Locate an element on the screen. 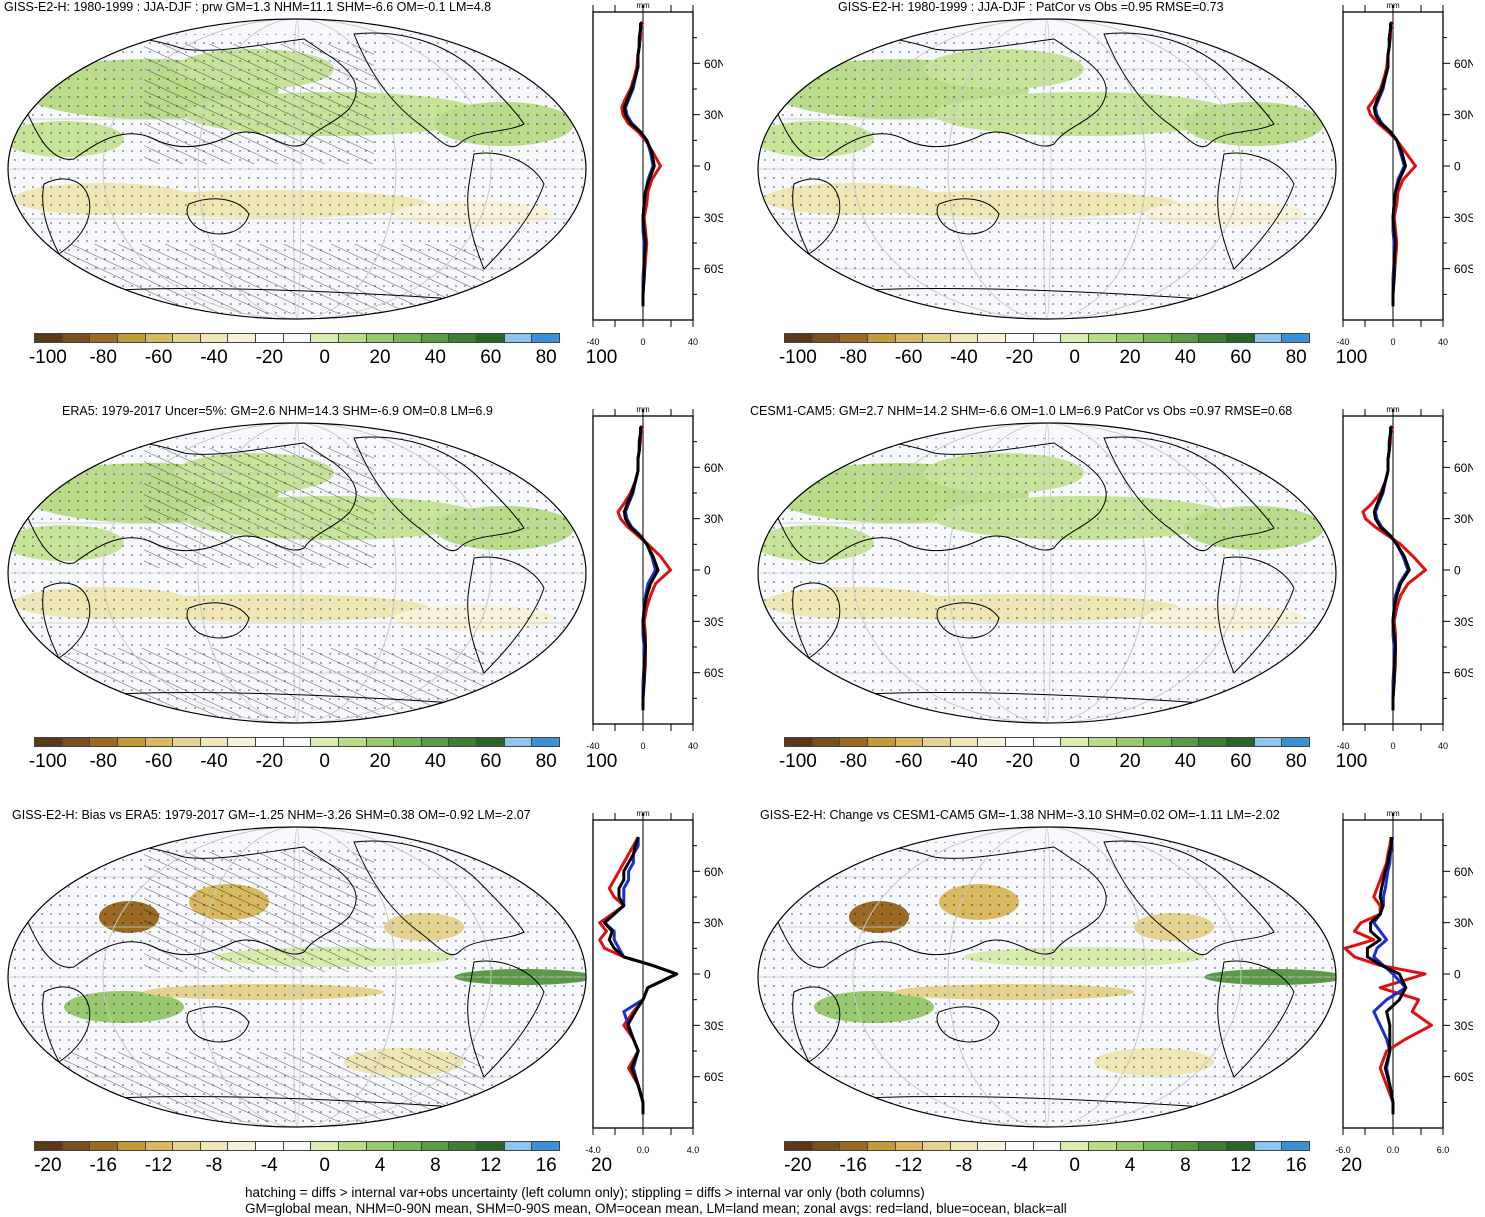 This screenshot has height=1217, width=1485. colorbar: -20 -16 -12 -8 -4 0 4 8 12 16 20 is located at coordinates (1073, 1158).